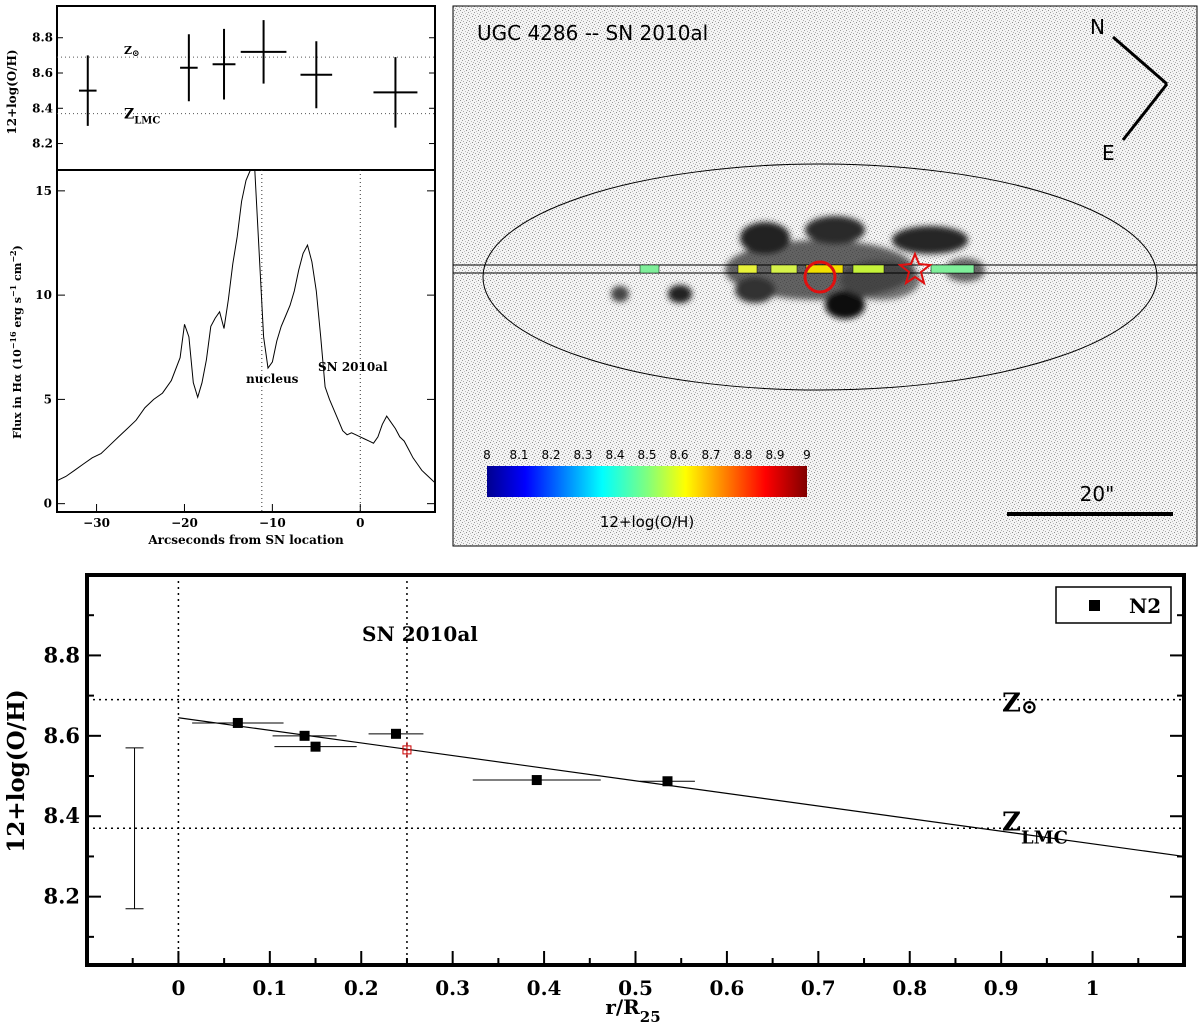 The image size is (1200, 1031). I want to click on gradient-ref-sub: ⊙, so click(1029, 707).